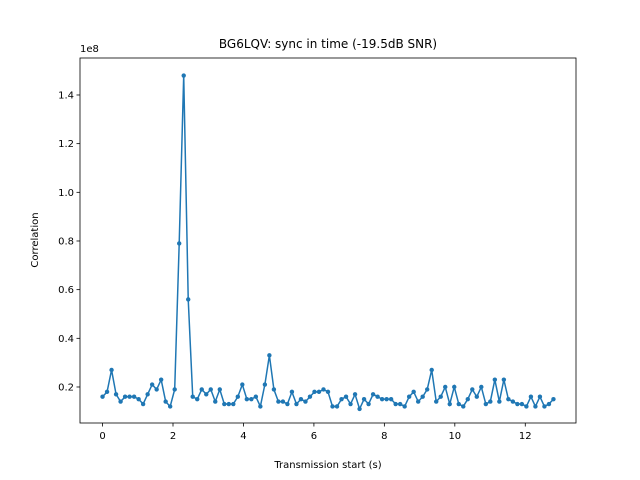 The height and width of the screenshot is (480, 640). What do you see at coordinates (173, 436) in the screenshot?
I see `x-tick-label: 2` at bounding box center [173, 436].